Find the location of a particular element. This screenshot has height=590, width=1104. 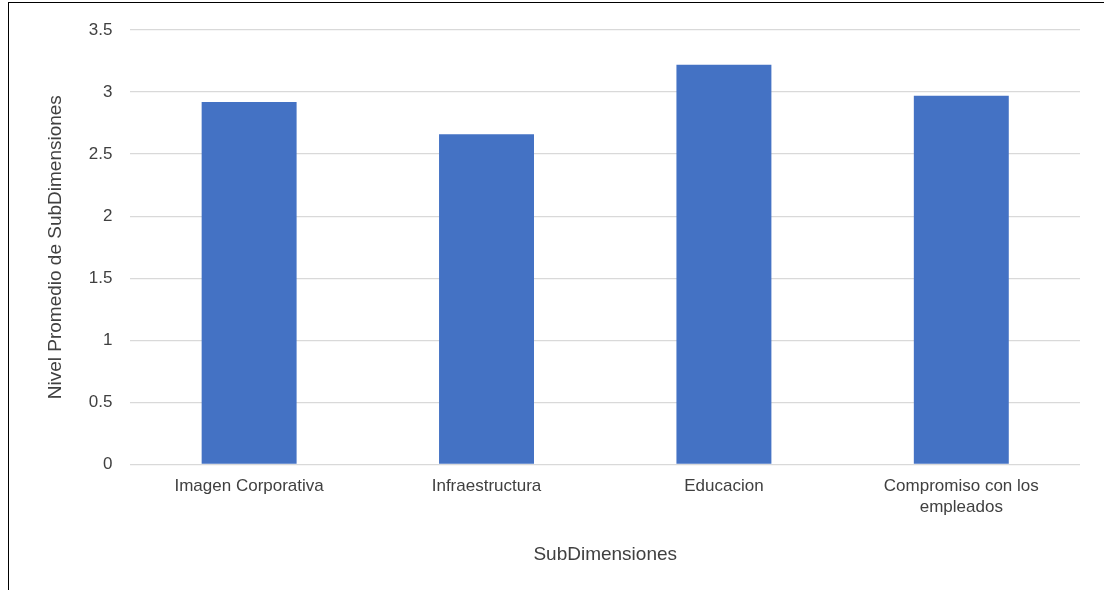

x-tick-label: Compromiso con los empleados is located at coordinates (961, 496).